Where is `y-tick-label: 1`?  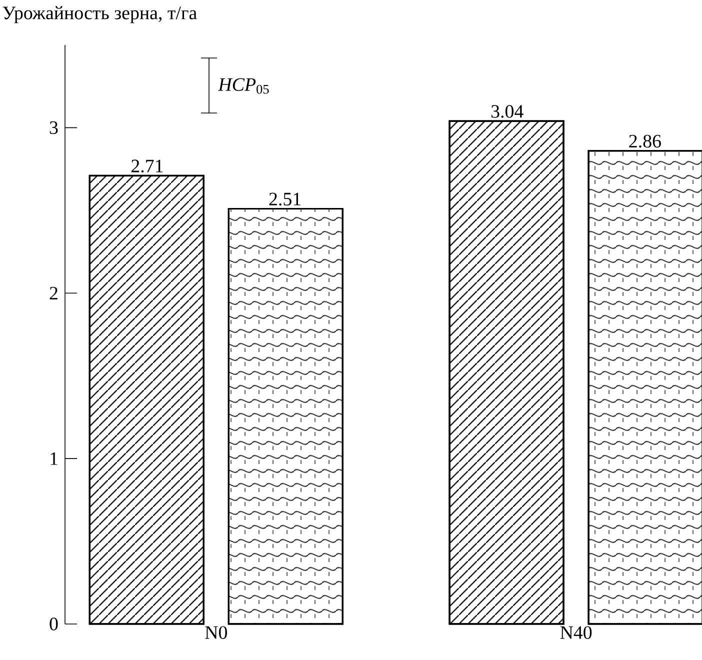 y-tick-label: 1 is located at coordinates (54, 458).